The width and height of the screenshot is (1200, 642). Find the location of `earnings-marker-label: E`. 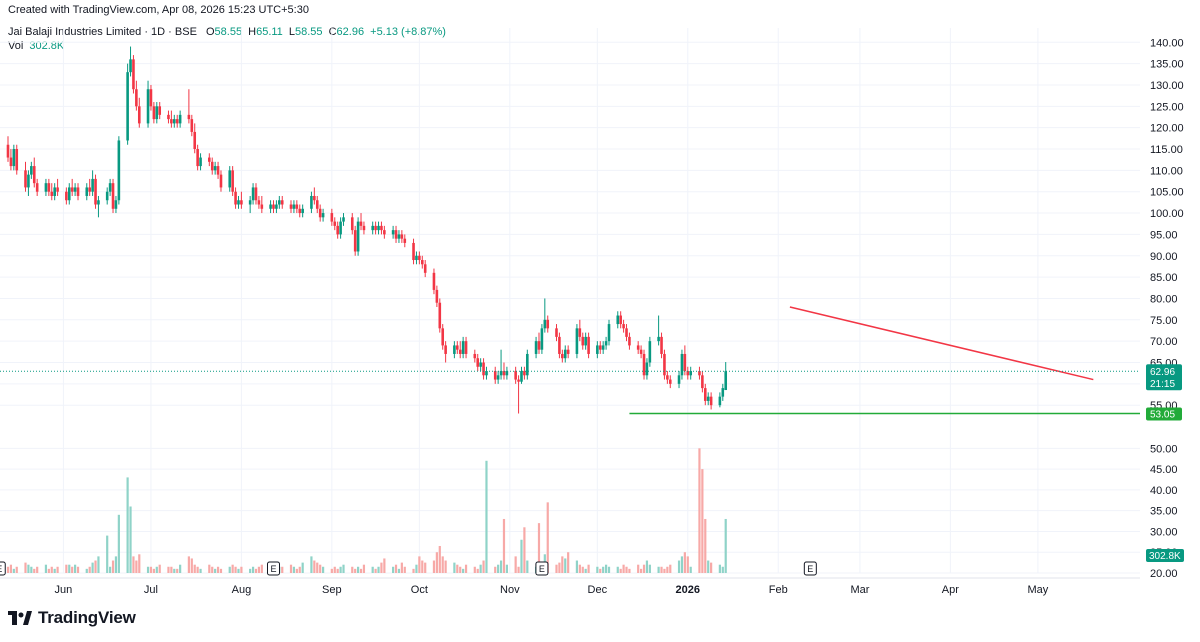

earnings-marker-label: E is located at coordinates (273, 569).